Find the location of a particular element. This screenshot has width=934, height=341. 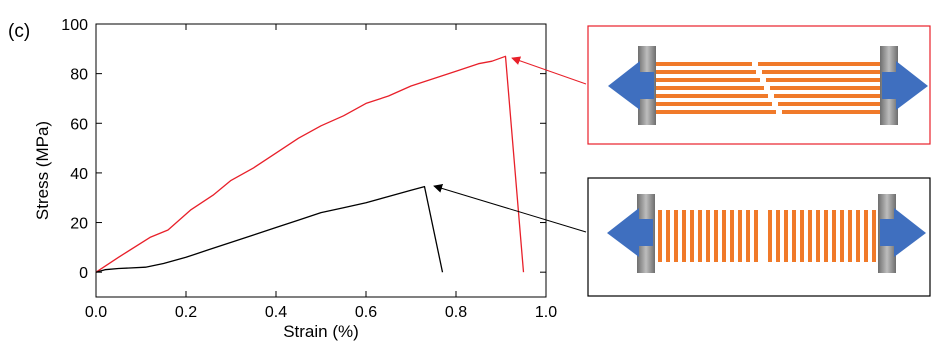

callout-arrow-red is located at coordinates (549, 70).